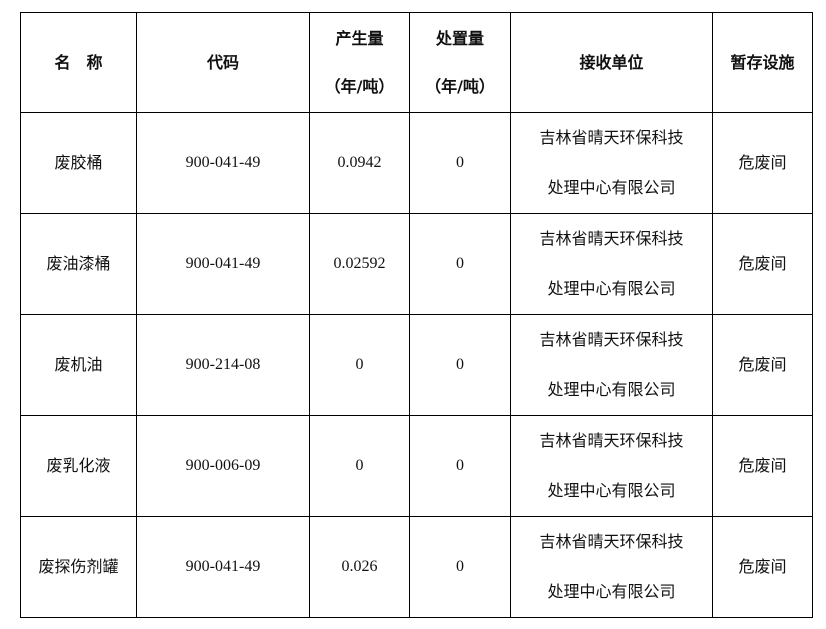  What do you see at coordinates (359, 62) in the screenshot?
I see `header-produced: 产生量 （年/吨）` at bounding box center [359, 62].